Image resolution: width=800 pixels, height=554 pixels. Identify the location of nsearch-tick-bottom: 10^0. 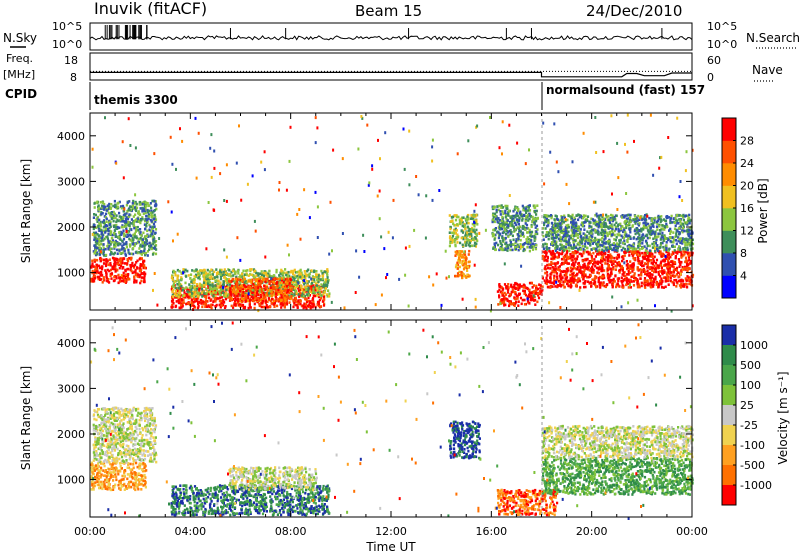
(722, 44).